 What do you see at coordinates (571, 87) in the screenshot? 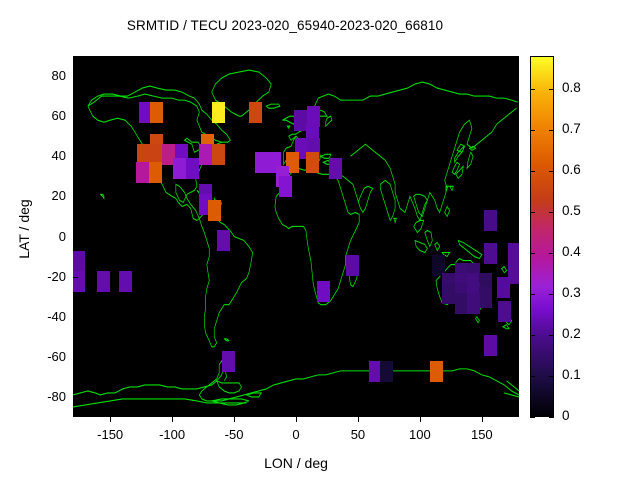
I see `colorbar-tick-label: 0.8` at bounding box center [571, 87].